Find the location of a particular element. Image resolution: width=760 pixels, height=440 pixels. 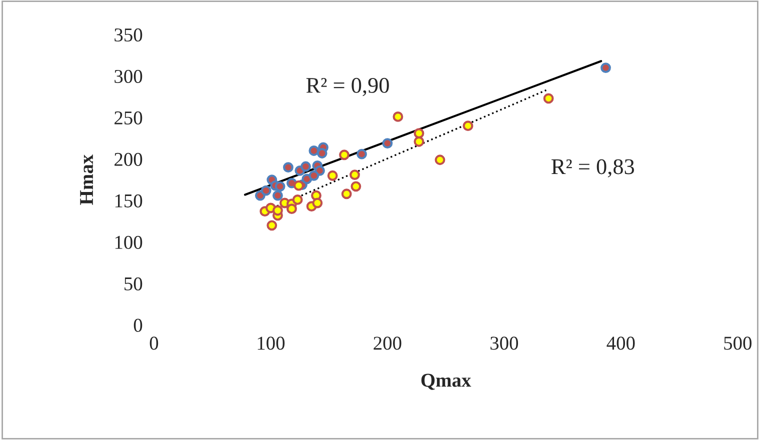

x-tick-label: 500 is located at coordinates (738, 343).